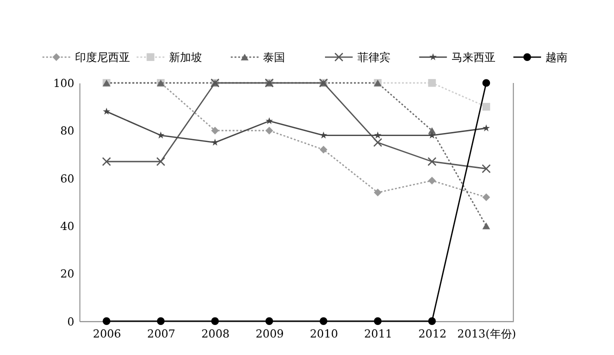  I want to click on y-tick-label: 0, so click(70, 321).